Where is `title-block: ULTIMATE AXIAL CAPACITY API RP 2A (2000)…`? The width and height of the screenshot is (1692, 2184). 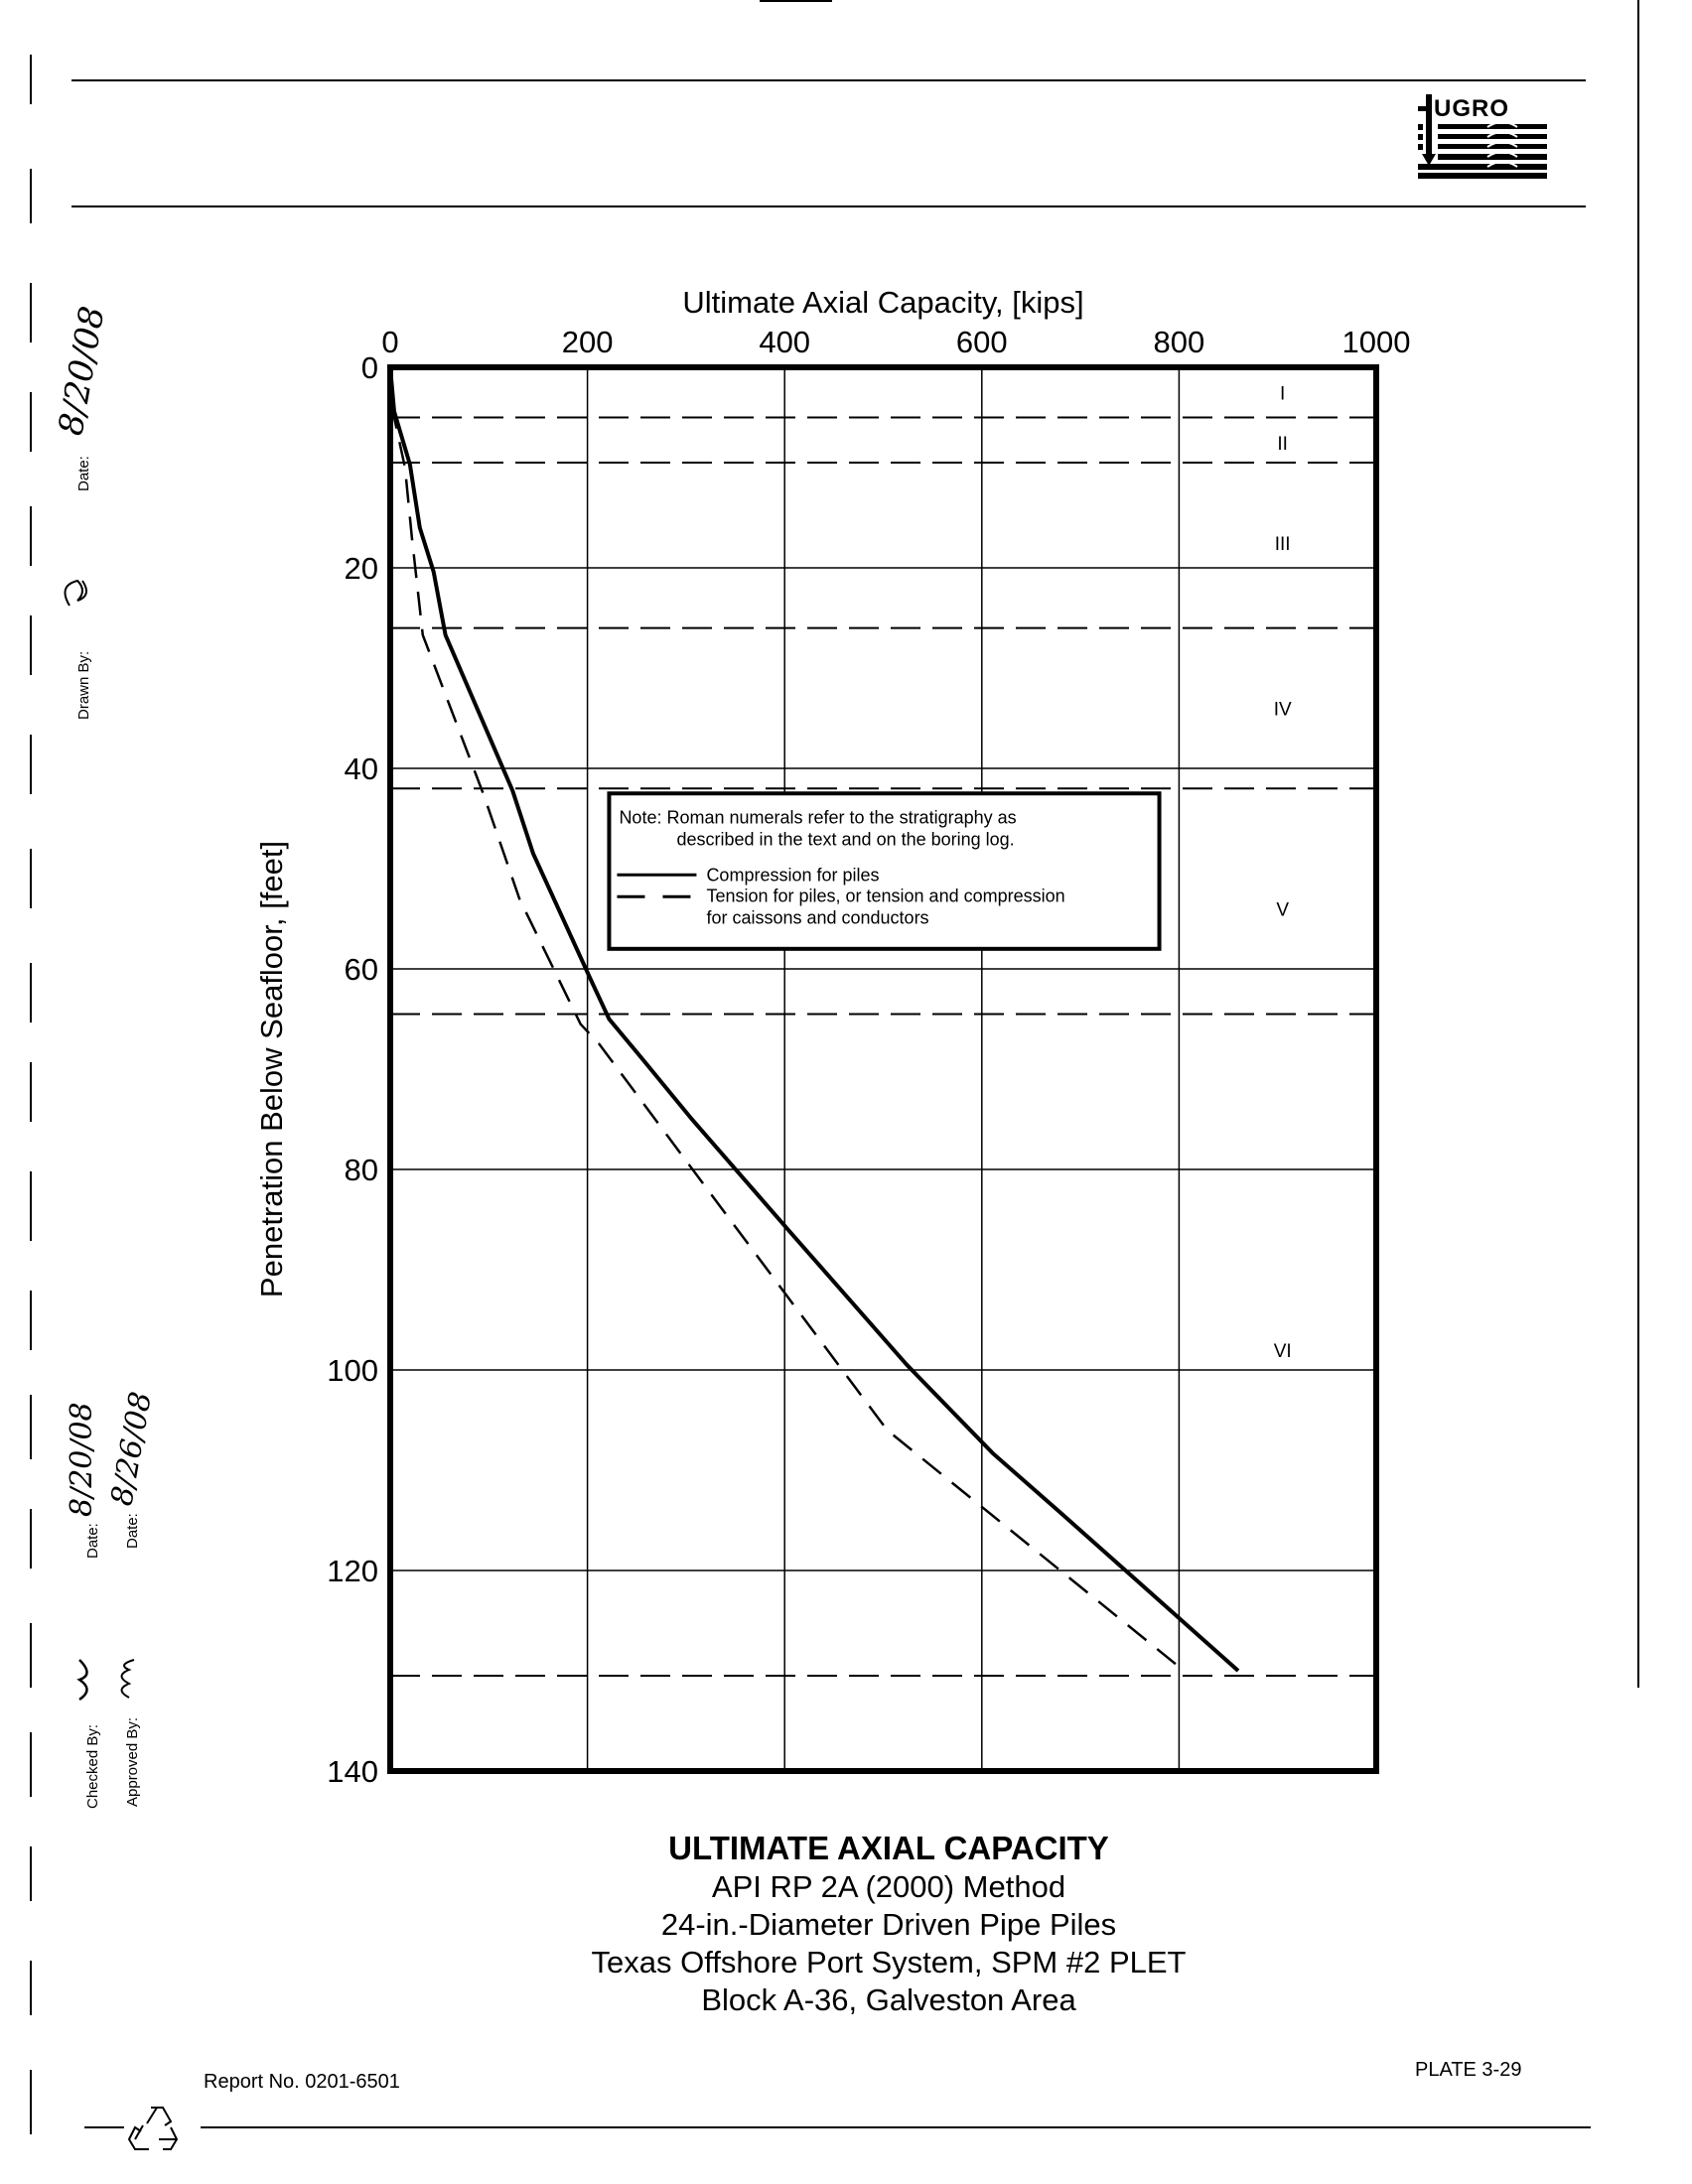
title-block: ULTIMATE AXIAL CAPACITY API RP 2A (2000)… is located at coordinates (889, 1923).